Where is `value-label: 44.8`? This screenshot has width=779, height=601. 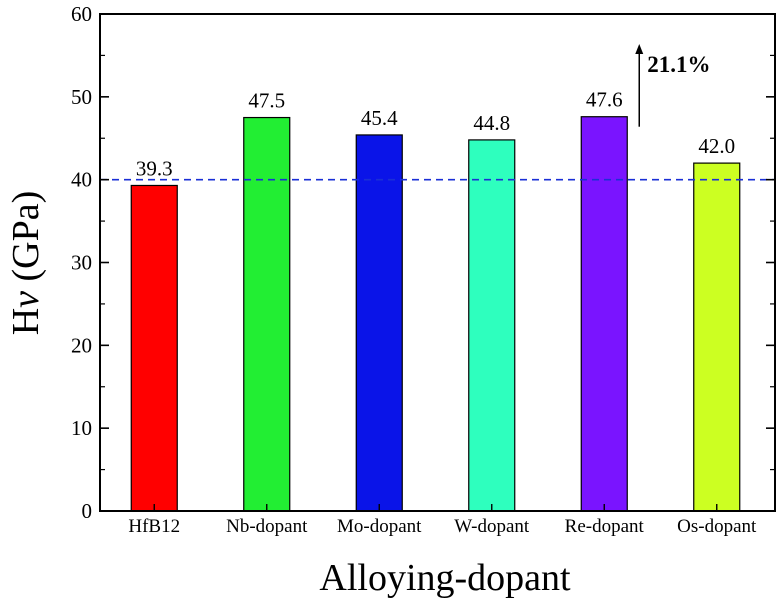 value-label: 44.8 is located at coordinates (491, 123).